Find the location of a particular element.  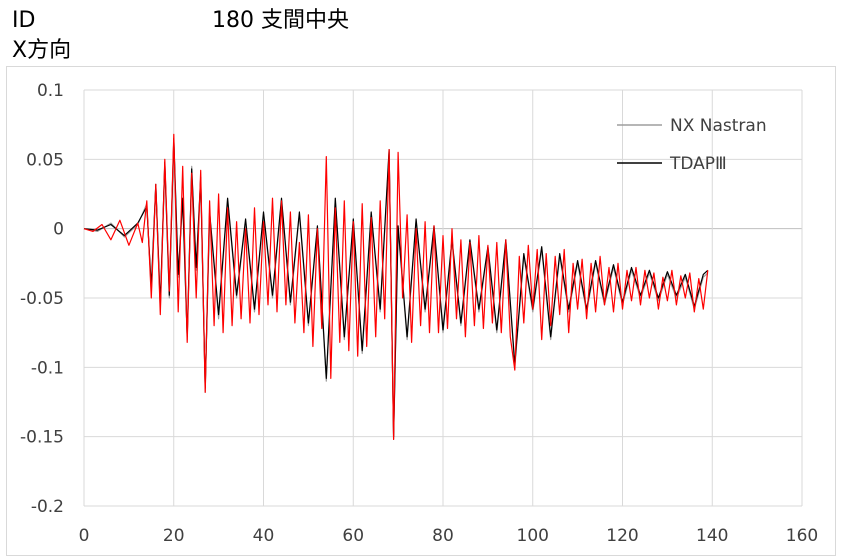

y-tick-label: 0.05 is located at coordinates (45, 160).